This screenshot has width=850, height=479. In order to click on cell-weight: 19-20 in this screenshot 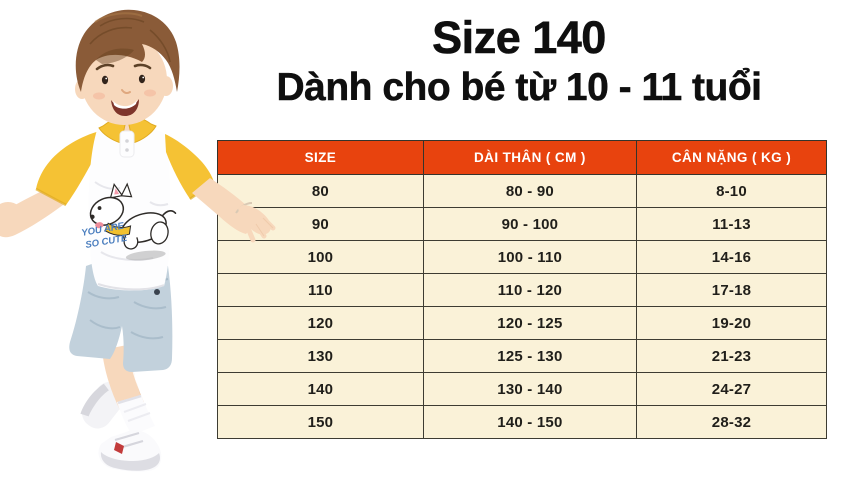, I will do `click(731, 323)`.